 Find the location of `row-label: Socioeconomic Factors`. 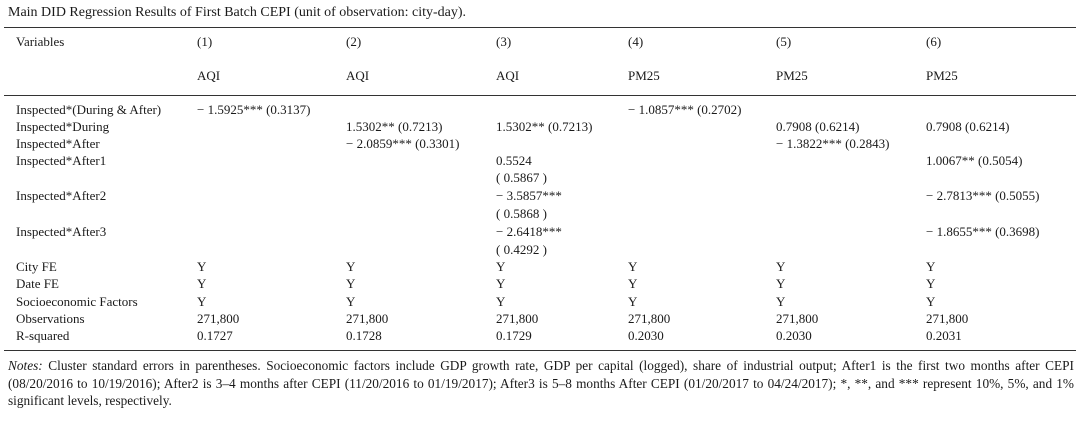

row-label: Socioeconomic Factors is located at coordinates (77, 301).